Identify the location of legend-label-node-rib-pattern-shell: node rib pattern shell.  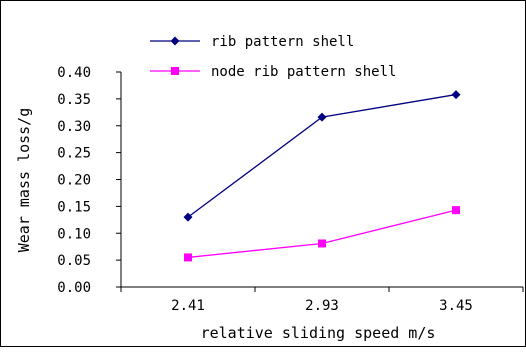
(303, 72).